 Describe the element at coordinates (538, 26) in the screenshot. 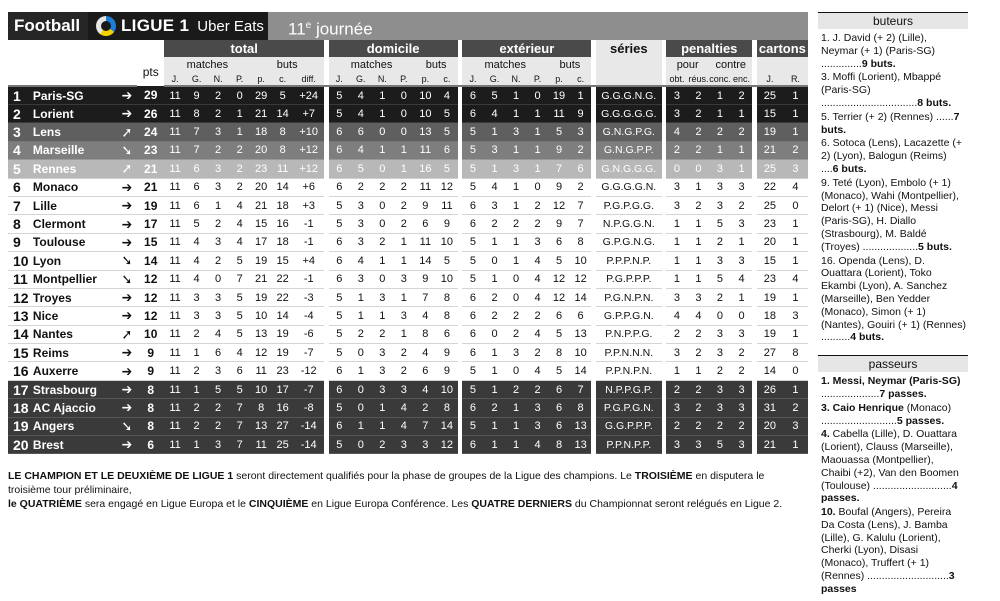

I see `round-label: 11e journée` at that location.